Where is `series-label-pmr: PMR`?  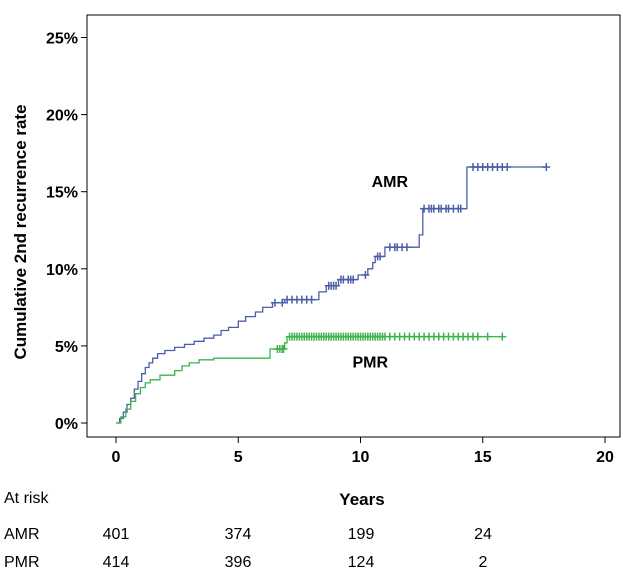 series-label-pmr: PMR is located at coordinates (370, 362).